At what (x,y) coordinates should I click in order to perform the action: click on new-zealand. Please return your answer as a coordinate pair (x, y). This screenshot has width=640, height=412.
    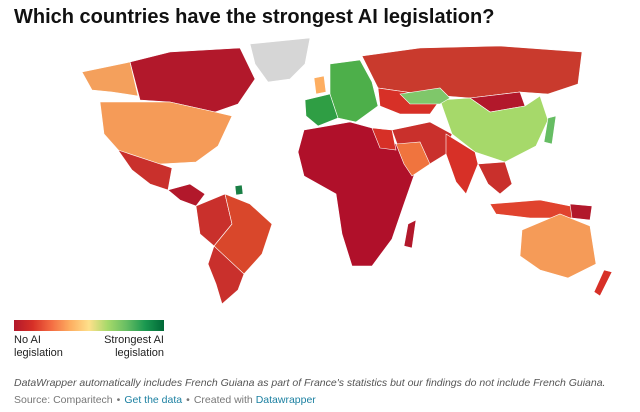
    Looking at the image, I should click on (603, 283).